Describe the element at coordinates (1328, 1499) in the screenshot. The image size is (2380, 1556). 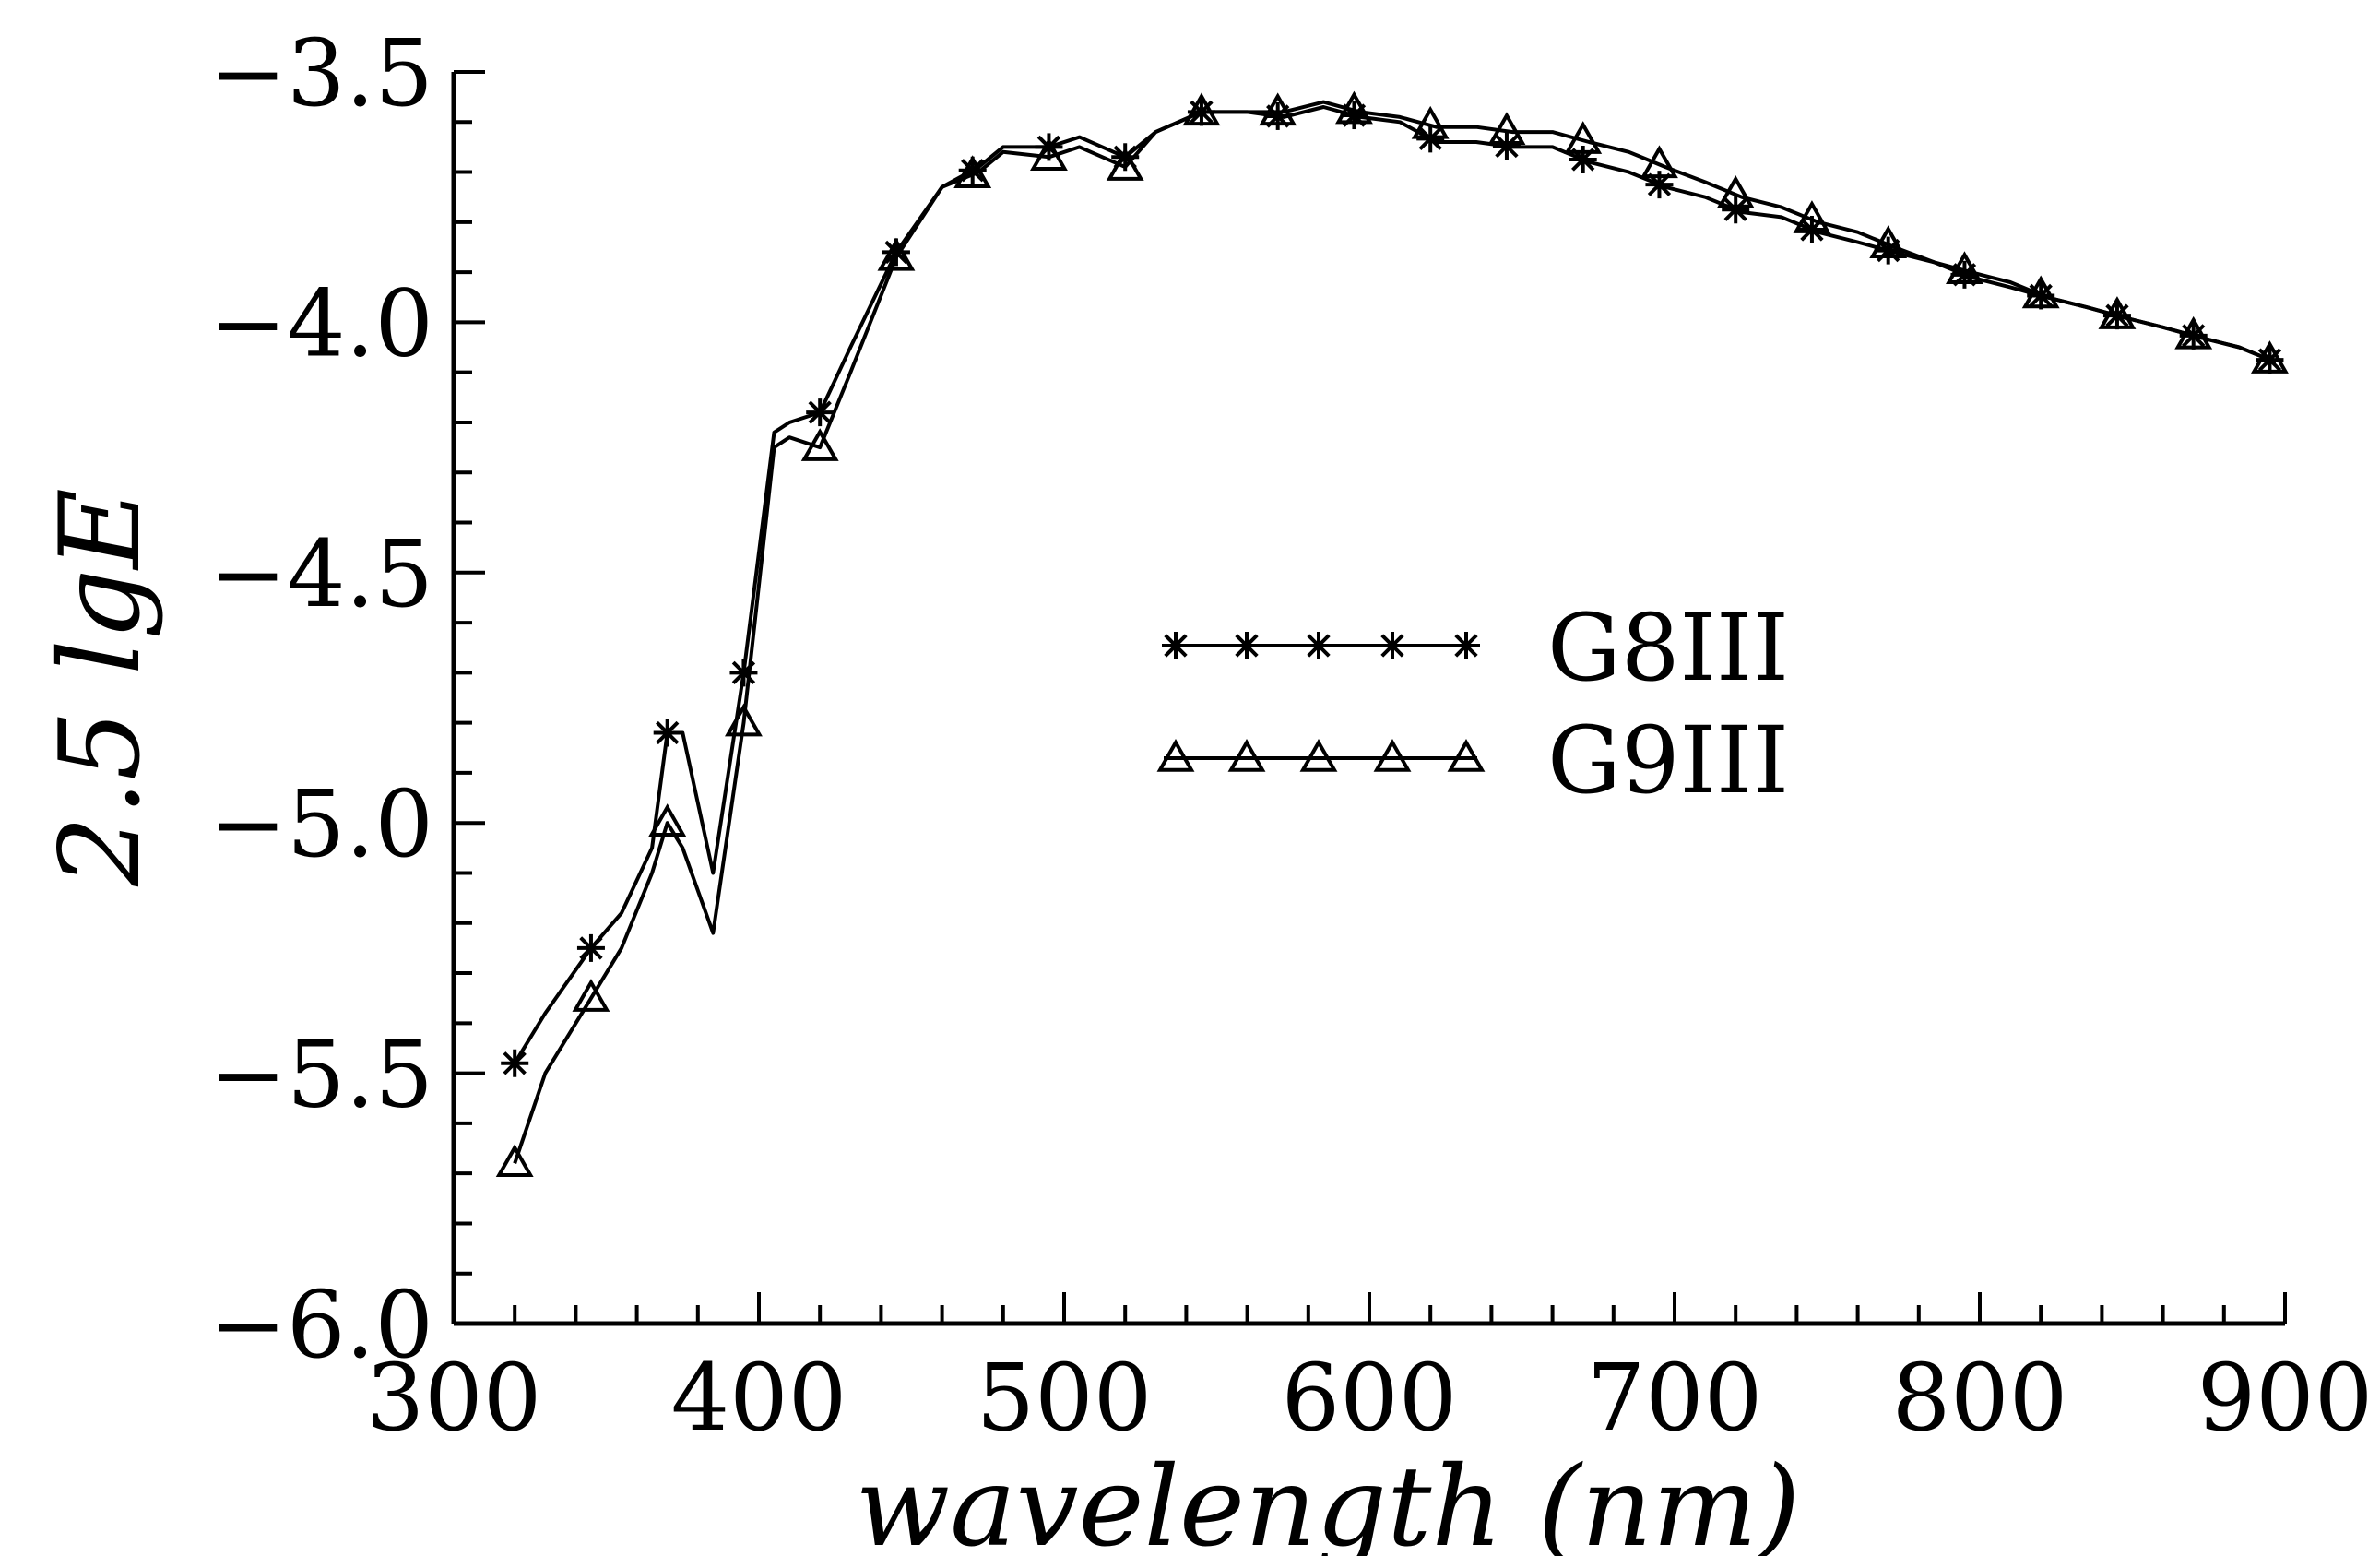
I see `x-axis-title: wavelength (nm)` at that location.